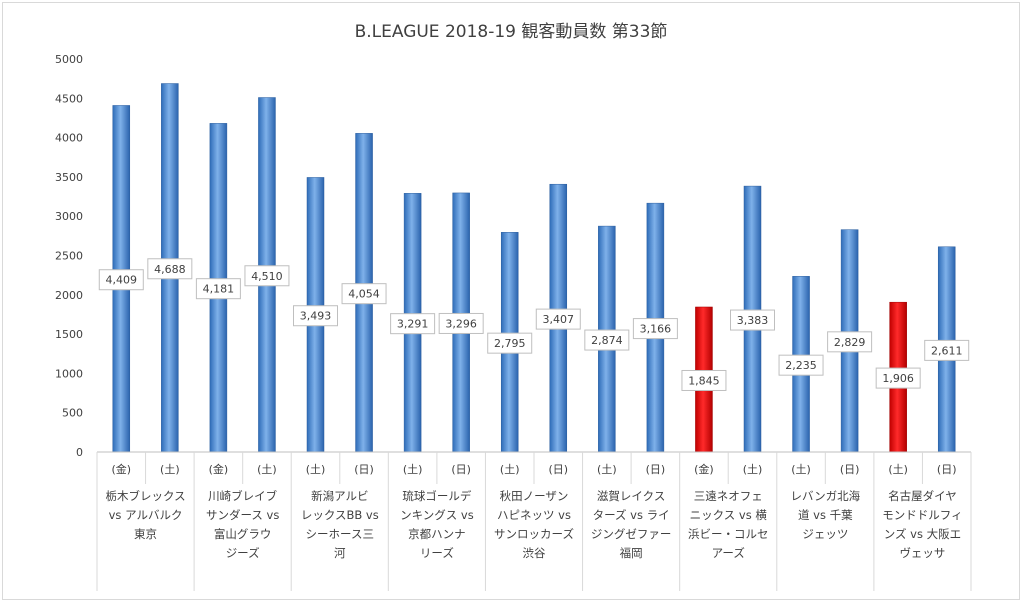 This screenshot has height=605, width=1024. I want to click on data-label: 4,409, so click(122, 280).